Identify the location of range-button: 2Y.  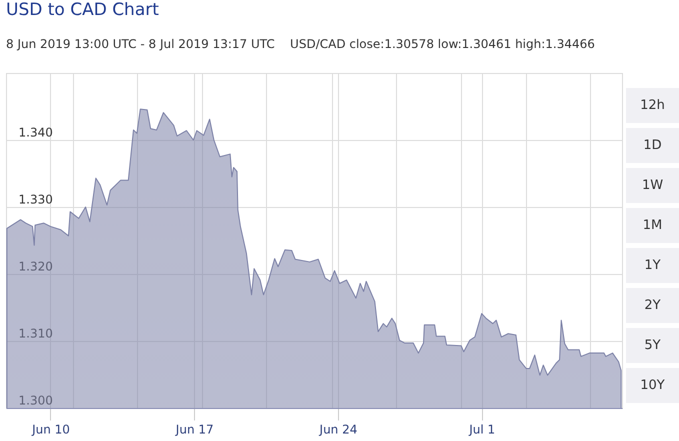
(652, 305).